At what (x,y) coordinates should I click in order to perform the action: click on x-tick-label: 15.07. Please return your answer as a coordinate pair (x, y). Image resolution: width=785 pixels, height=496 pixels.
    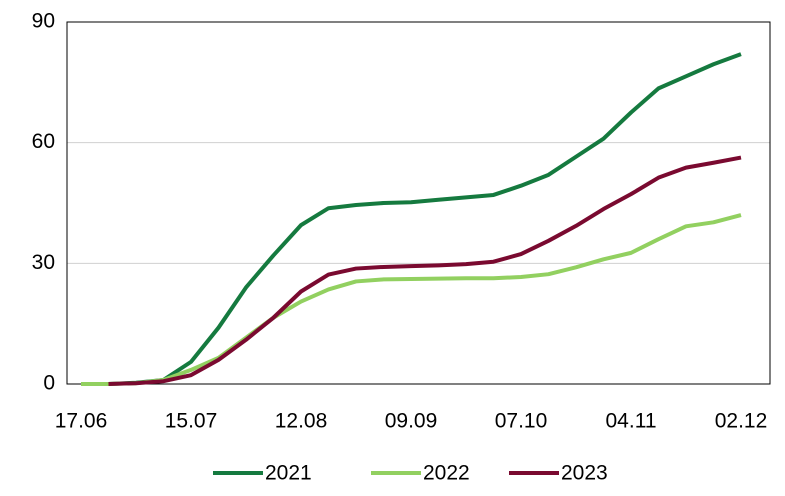
    Looking at the image, I should click on (191, 421).